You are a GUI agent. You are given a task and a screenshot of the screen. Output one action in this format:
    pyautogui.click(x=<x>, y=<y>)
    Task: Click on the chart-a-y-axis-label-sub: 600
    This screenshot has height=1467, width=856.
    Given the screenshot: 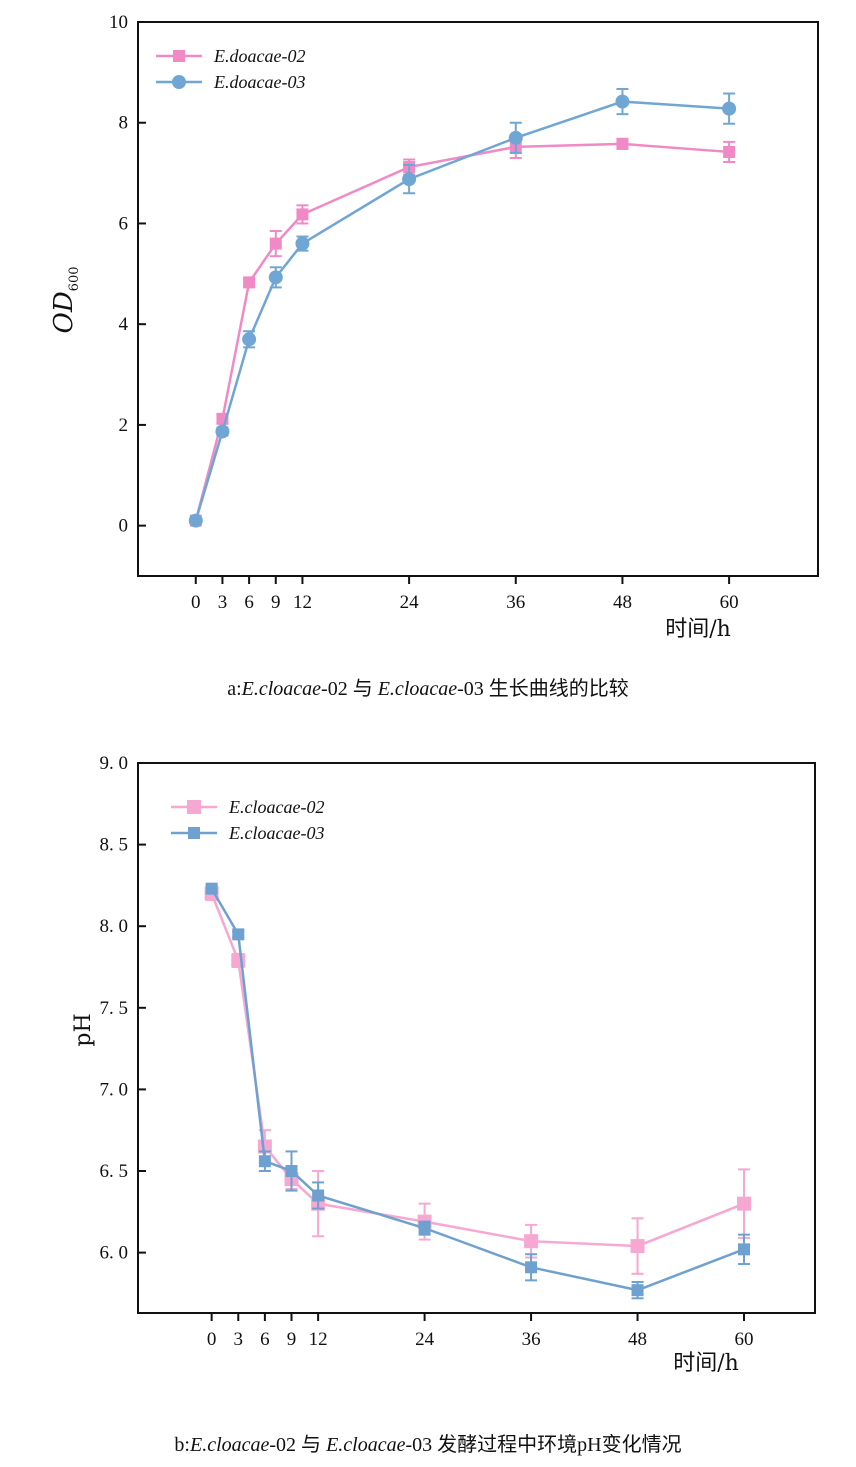 What is the action you would take?
    pyautogui.click(x=74, y=279)
    